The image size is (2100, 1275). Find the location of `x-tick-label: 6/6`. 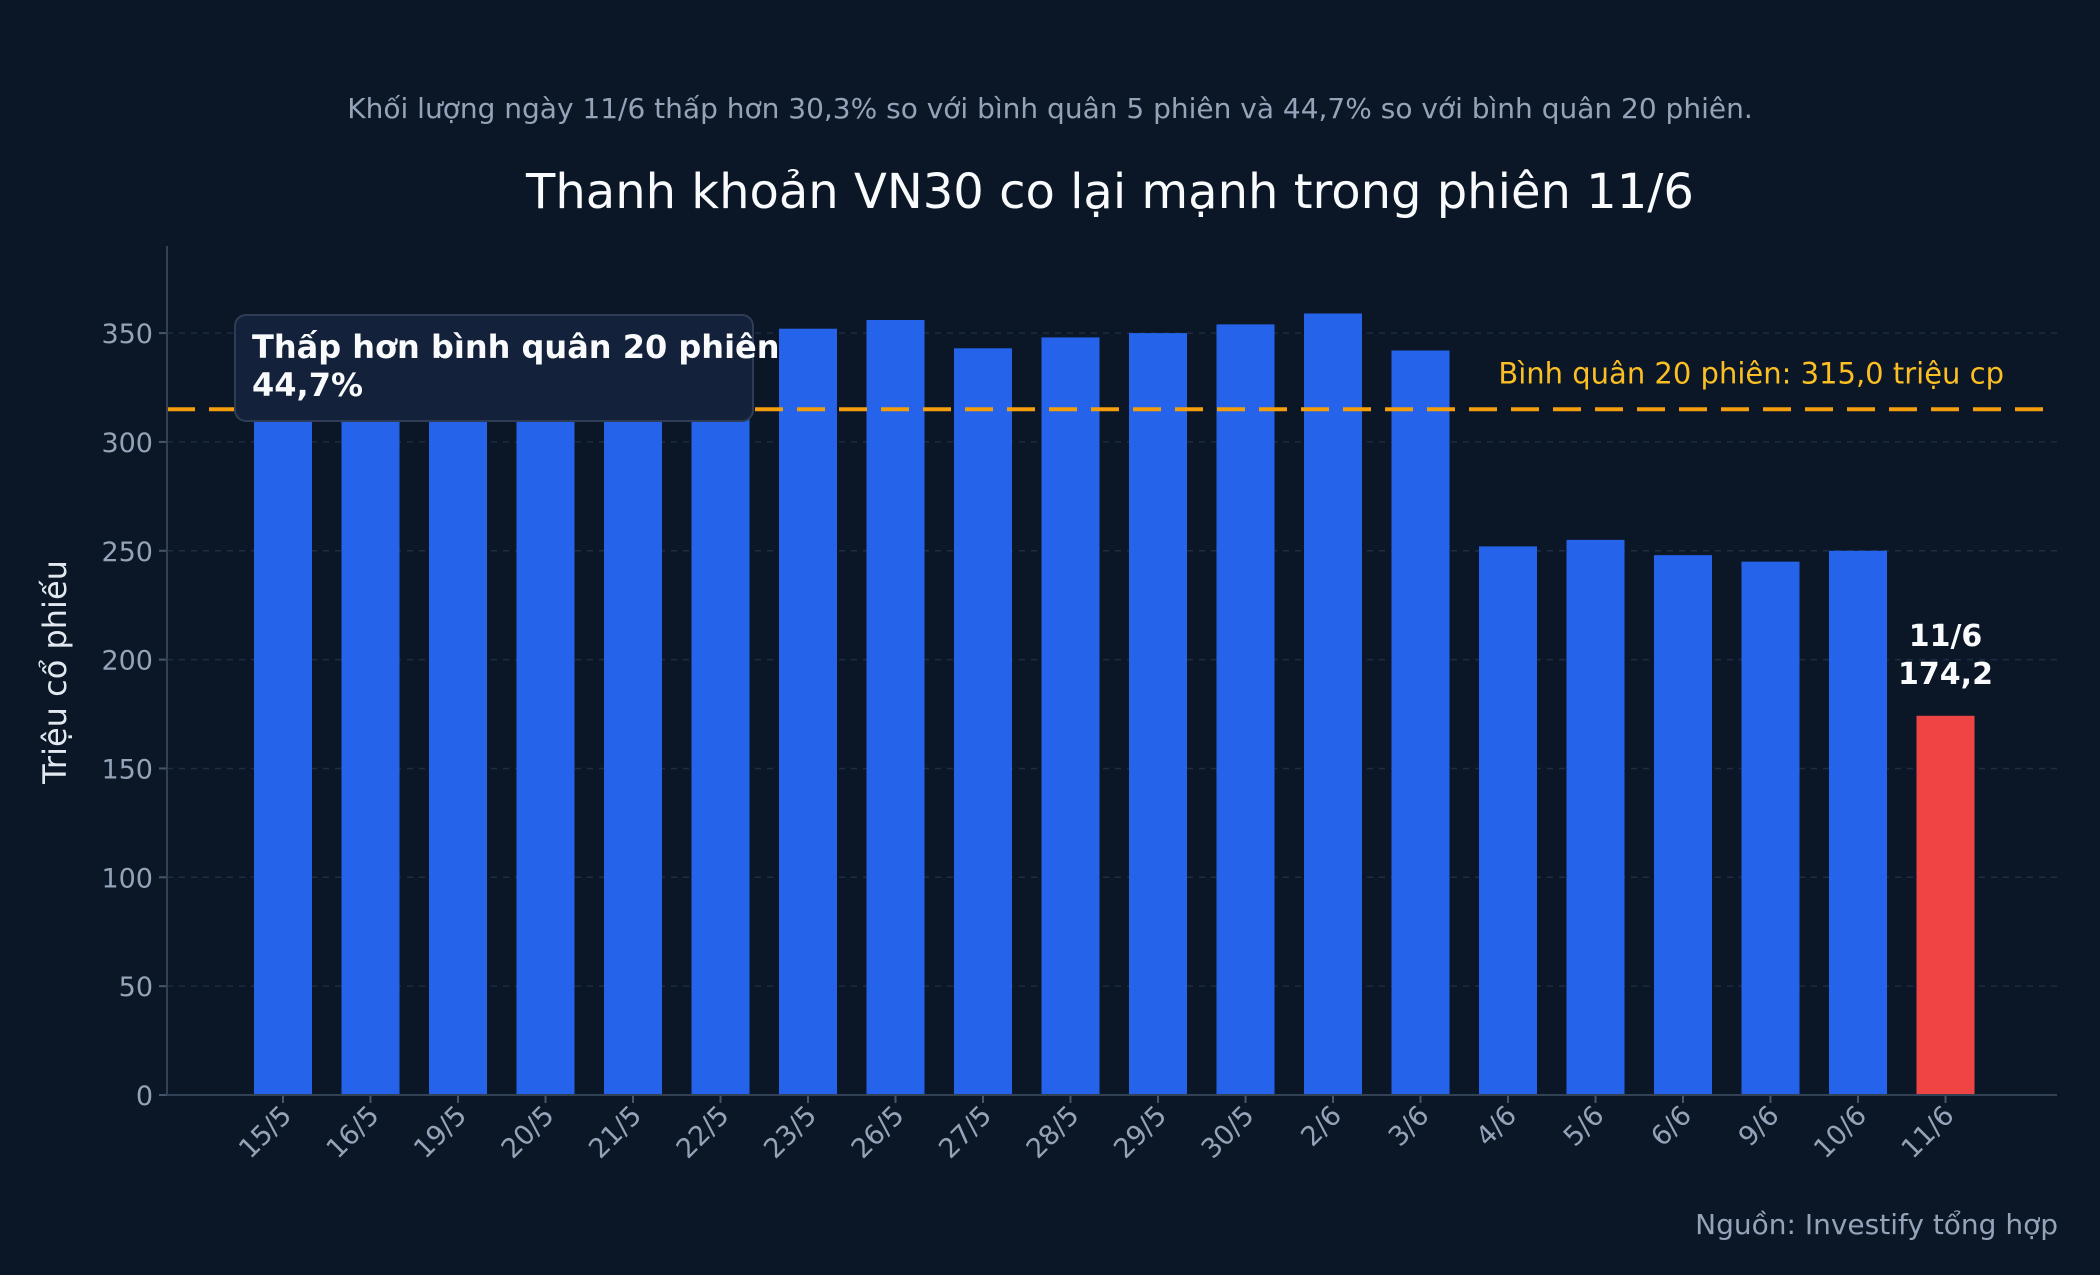

x-tick-label: 6/6 is located at coordinates (1671, 1126).